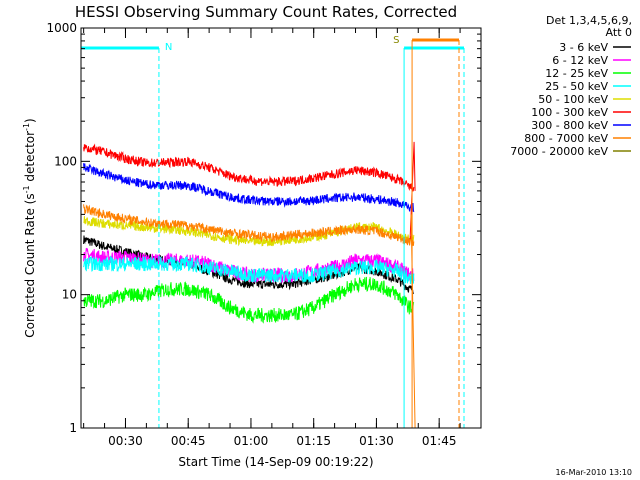  What do you see at coordinates (69, 295) in the screenshot?
I see `y-tick-label: 10` at bounding box center [69, 295].